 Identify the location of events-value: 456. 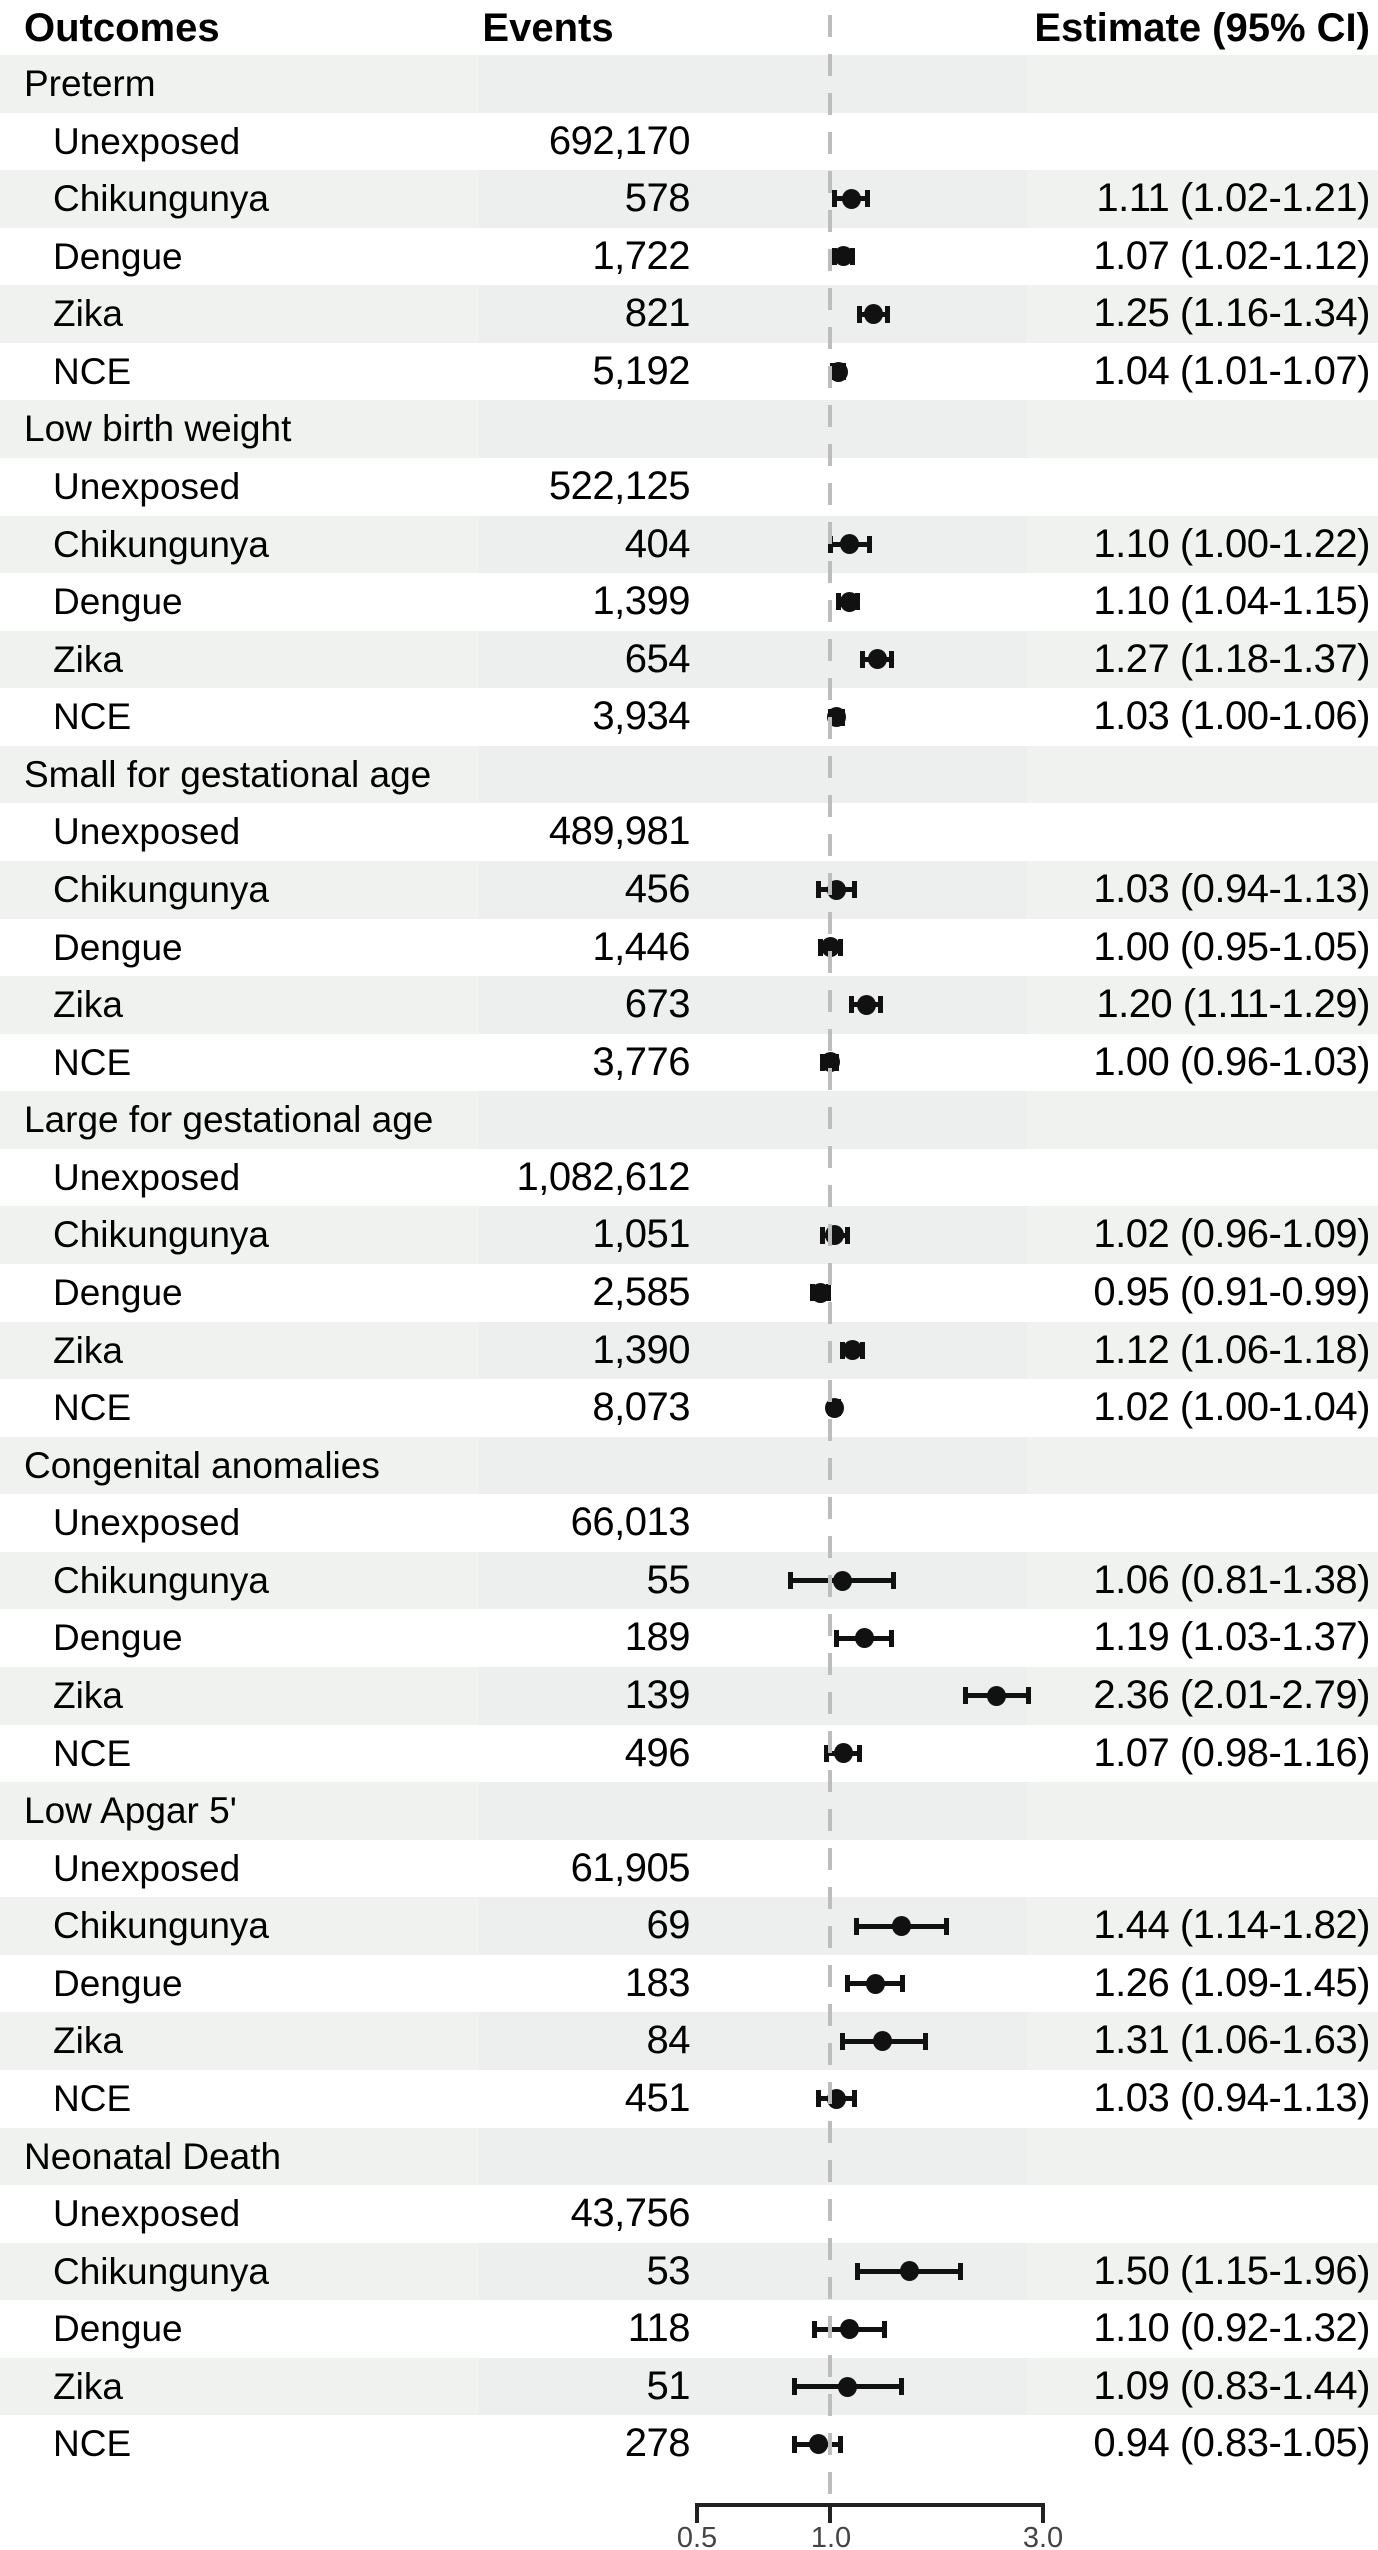
(657, 888).